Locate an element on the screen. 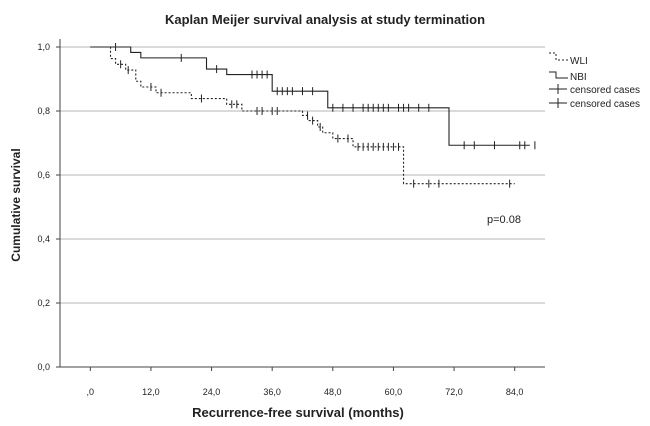  x-axis-label: Recurrence-free survival (months) is located at coordinates (298, 412).